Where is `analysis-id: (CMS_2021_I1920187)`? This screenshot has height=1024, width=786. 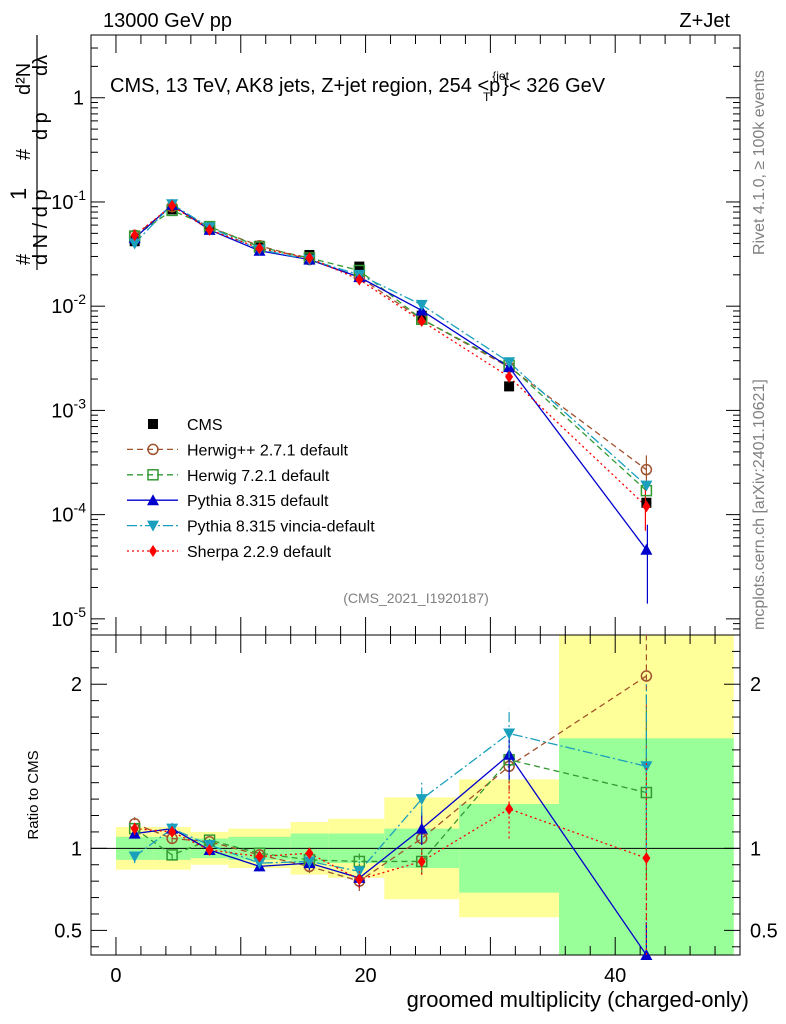 analysis-id: (CMS_2021_I1920187) is located at coordinates (416, 598).